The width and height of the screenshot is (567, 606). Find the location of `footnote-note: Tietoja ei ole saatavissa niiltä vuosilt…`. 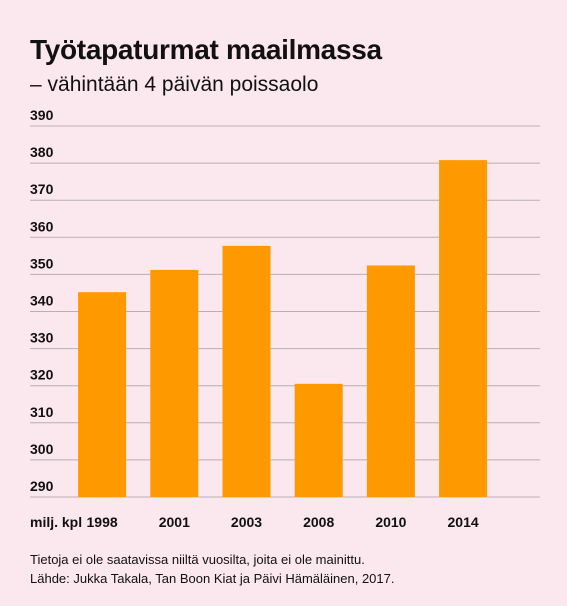

footnote-note: Tietoja ei ole saatavissa niiltä vuosilt… is located at coordinates (197, 559).